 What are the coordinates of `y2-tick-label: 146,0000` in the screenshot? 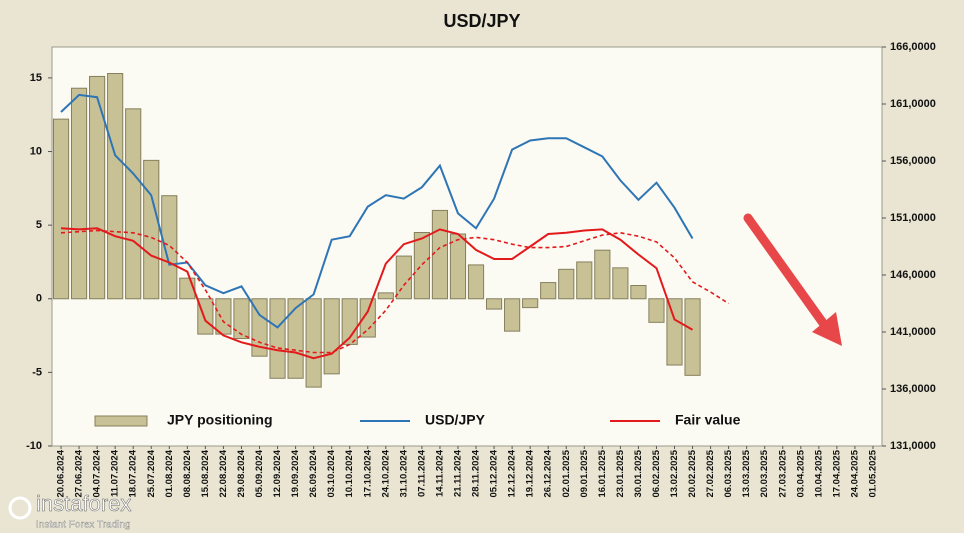 It's located at (913, 275).